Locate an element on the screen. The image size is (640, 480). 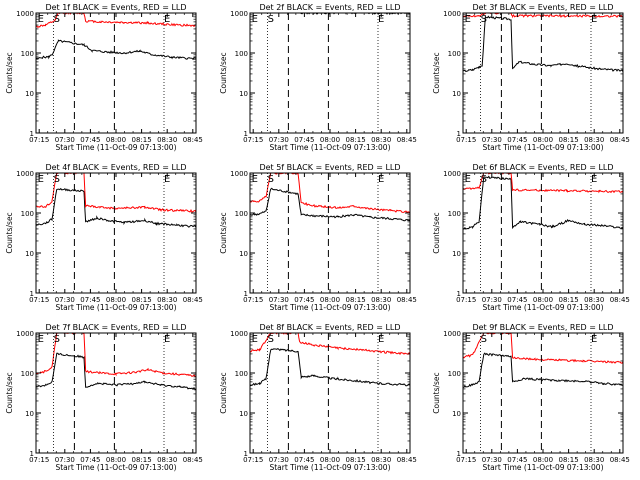
panel-title: Det 2f BLACK = Events, RED = LLD is located at coordinates (329, 7).